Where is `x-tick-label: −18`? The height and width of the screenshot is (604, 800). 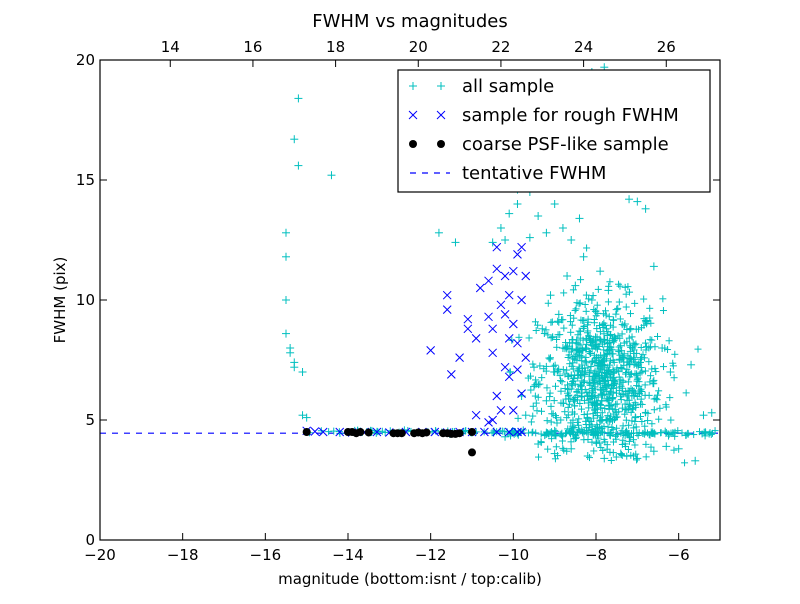 x-tick-label: −18 is located at coordinates (183, 555).